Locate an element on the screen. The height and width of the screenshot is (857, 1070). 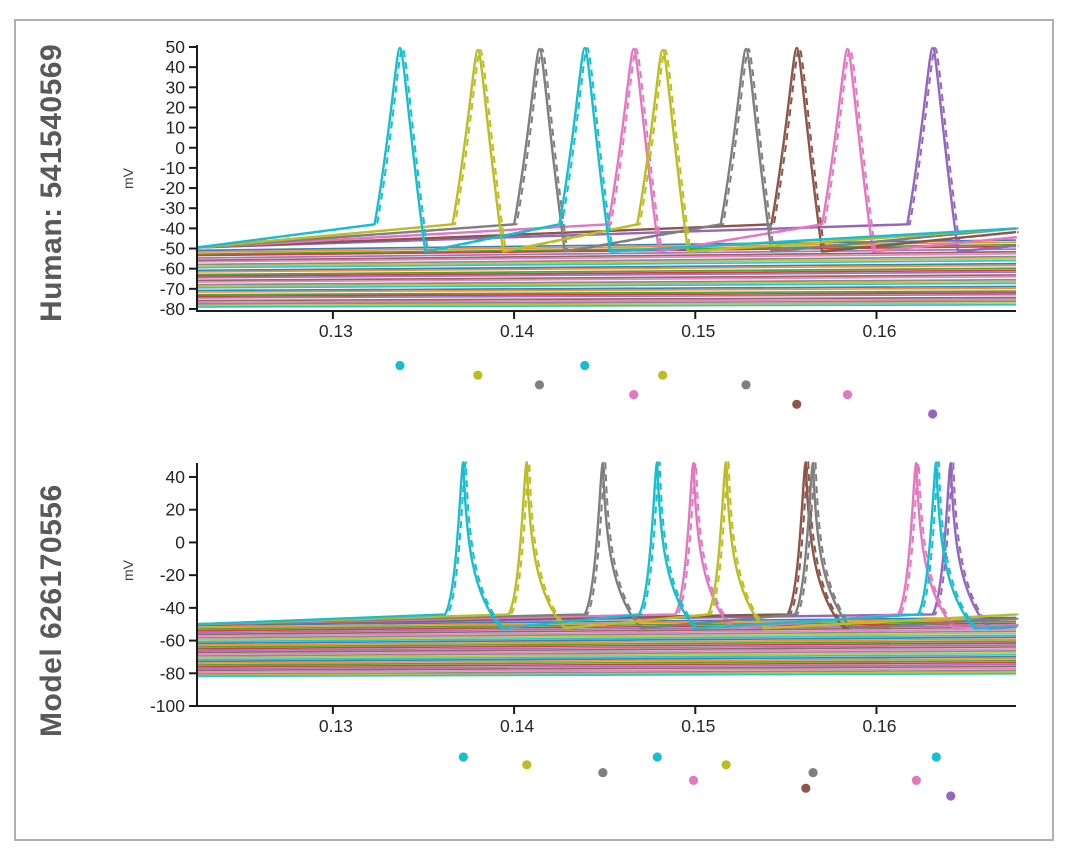
y-tick-label: 20 is located at coordinates (176, 107).